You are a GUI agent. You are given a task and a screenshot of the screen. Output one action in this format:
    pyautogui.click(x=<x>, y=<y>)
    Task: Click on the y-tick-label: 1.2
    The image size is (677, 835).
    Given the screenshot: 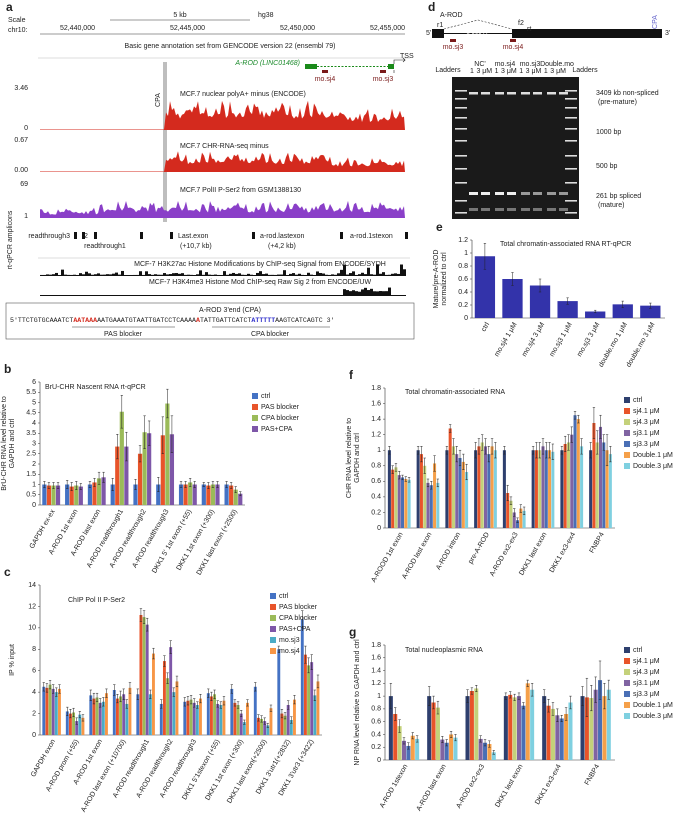 What is the action you would take?
    pyautogui.click(x=463, y=240)
    